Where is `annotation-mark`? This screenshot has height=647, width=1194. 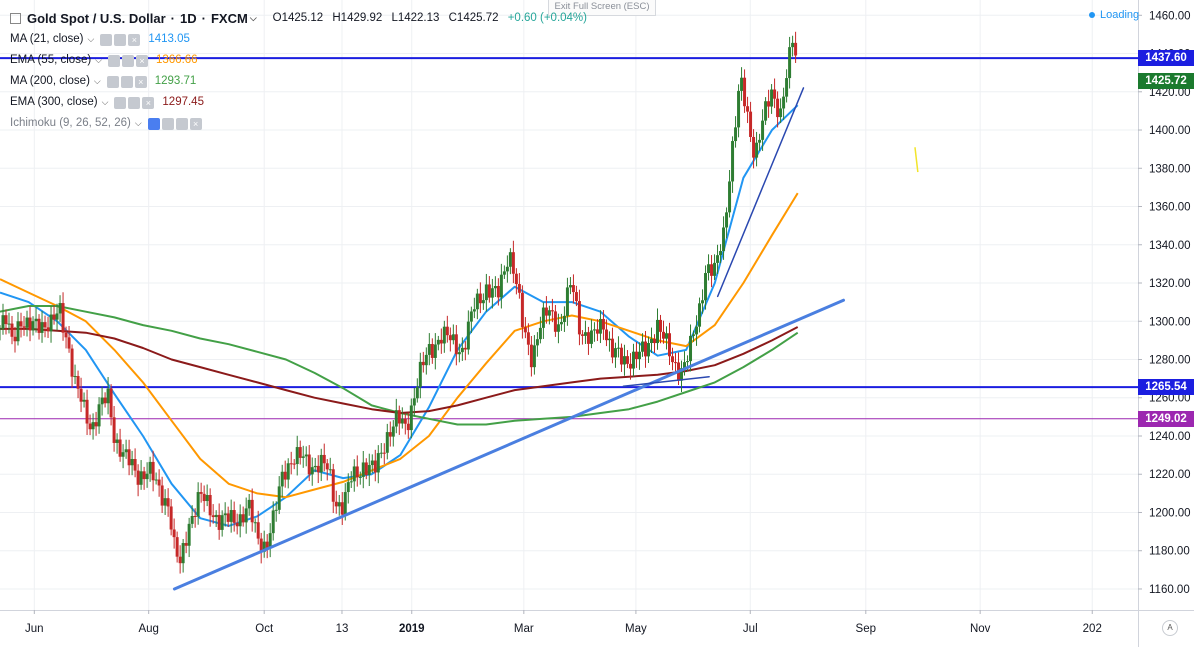 annotation-mark is located at coordinates (916, 160).